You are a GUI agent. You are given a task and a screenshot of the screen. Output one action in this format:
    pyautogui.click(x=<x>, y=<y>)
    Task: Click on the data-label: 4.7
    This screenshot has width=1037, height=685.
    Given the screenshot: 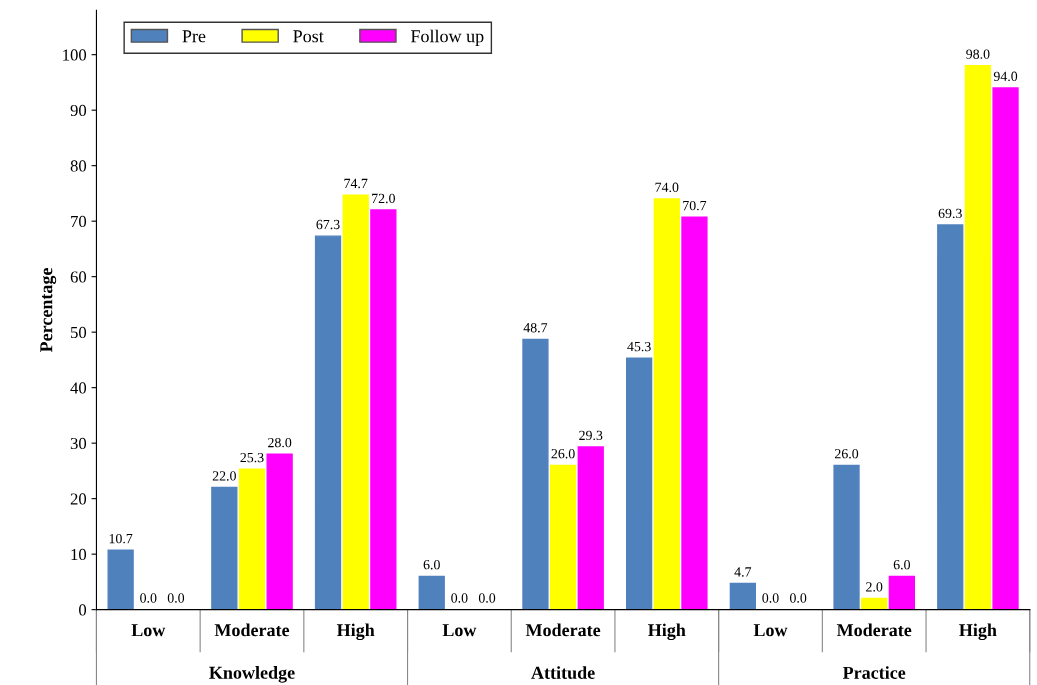 What is the action you would take?
    pyautogui.click(x=743, y=572)
    